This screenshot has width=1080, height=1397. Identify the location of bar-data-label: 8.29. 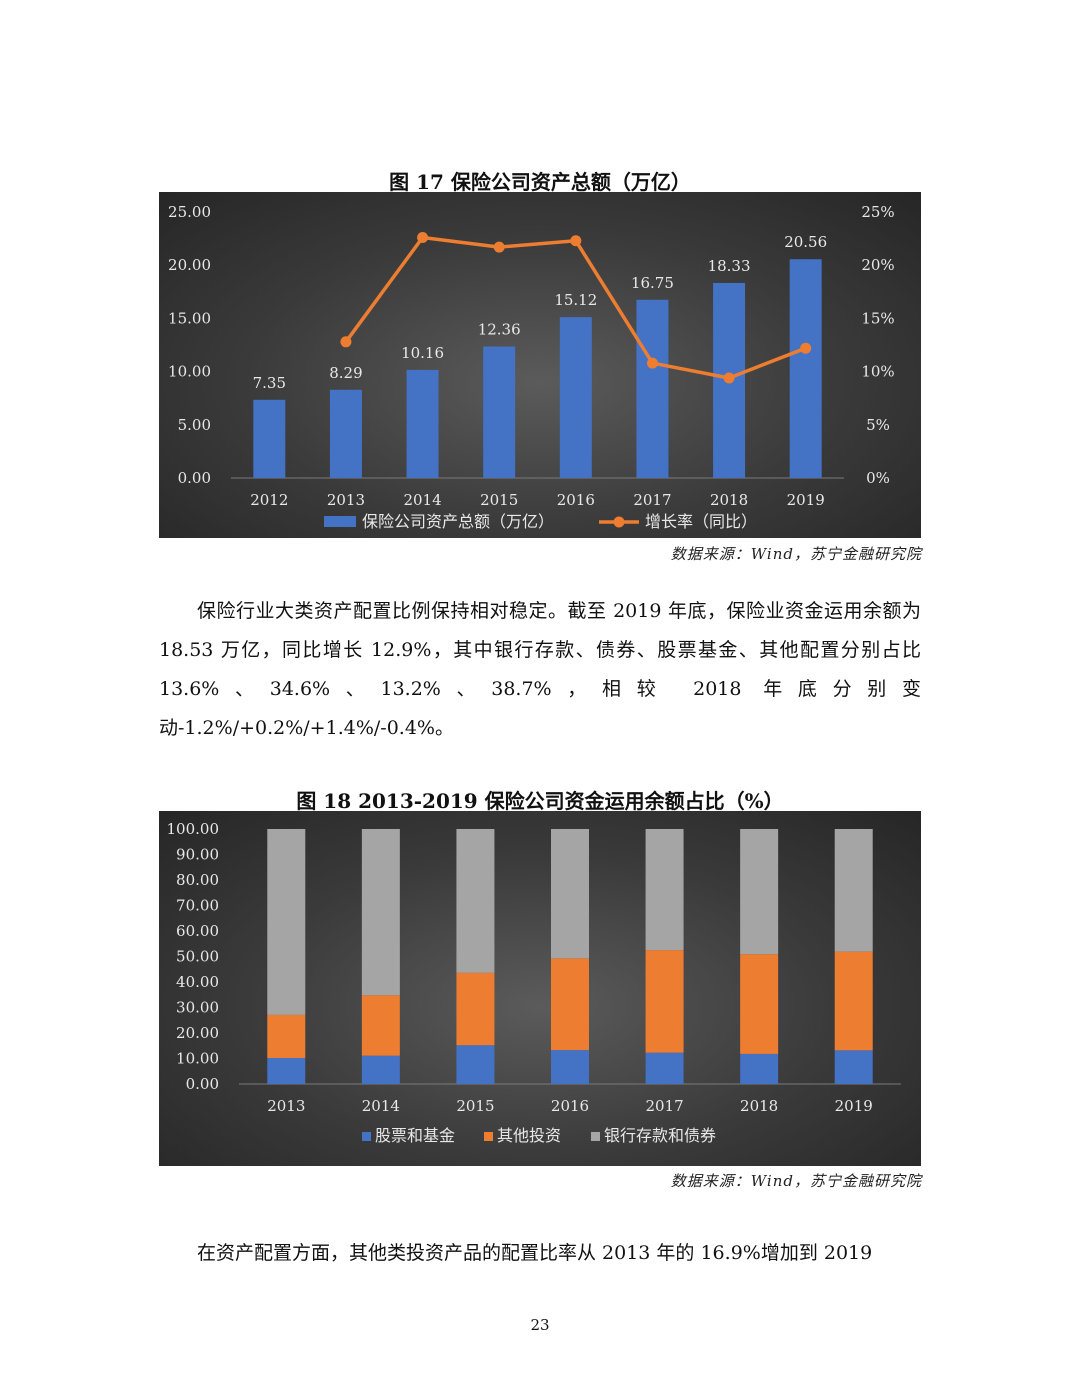
(345, 373).